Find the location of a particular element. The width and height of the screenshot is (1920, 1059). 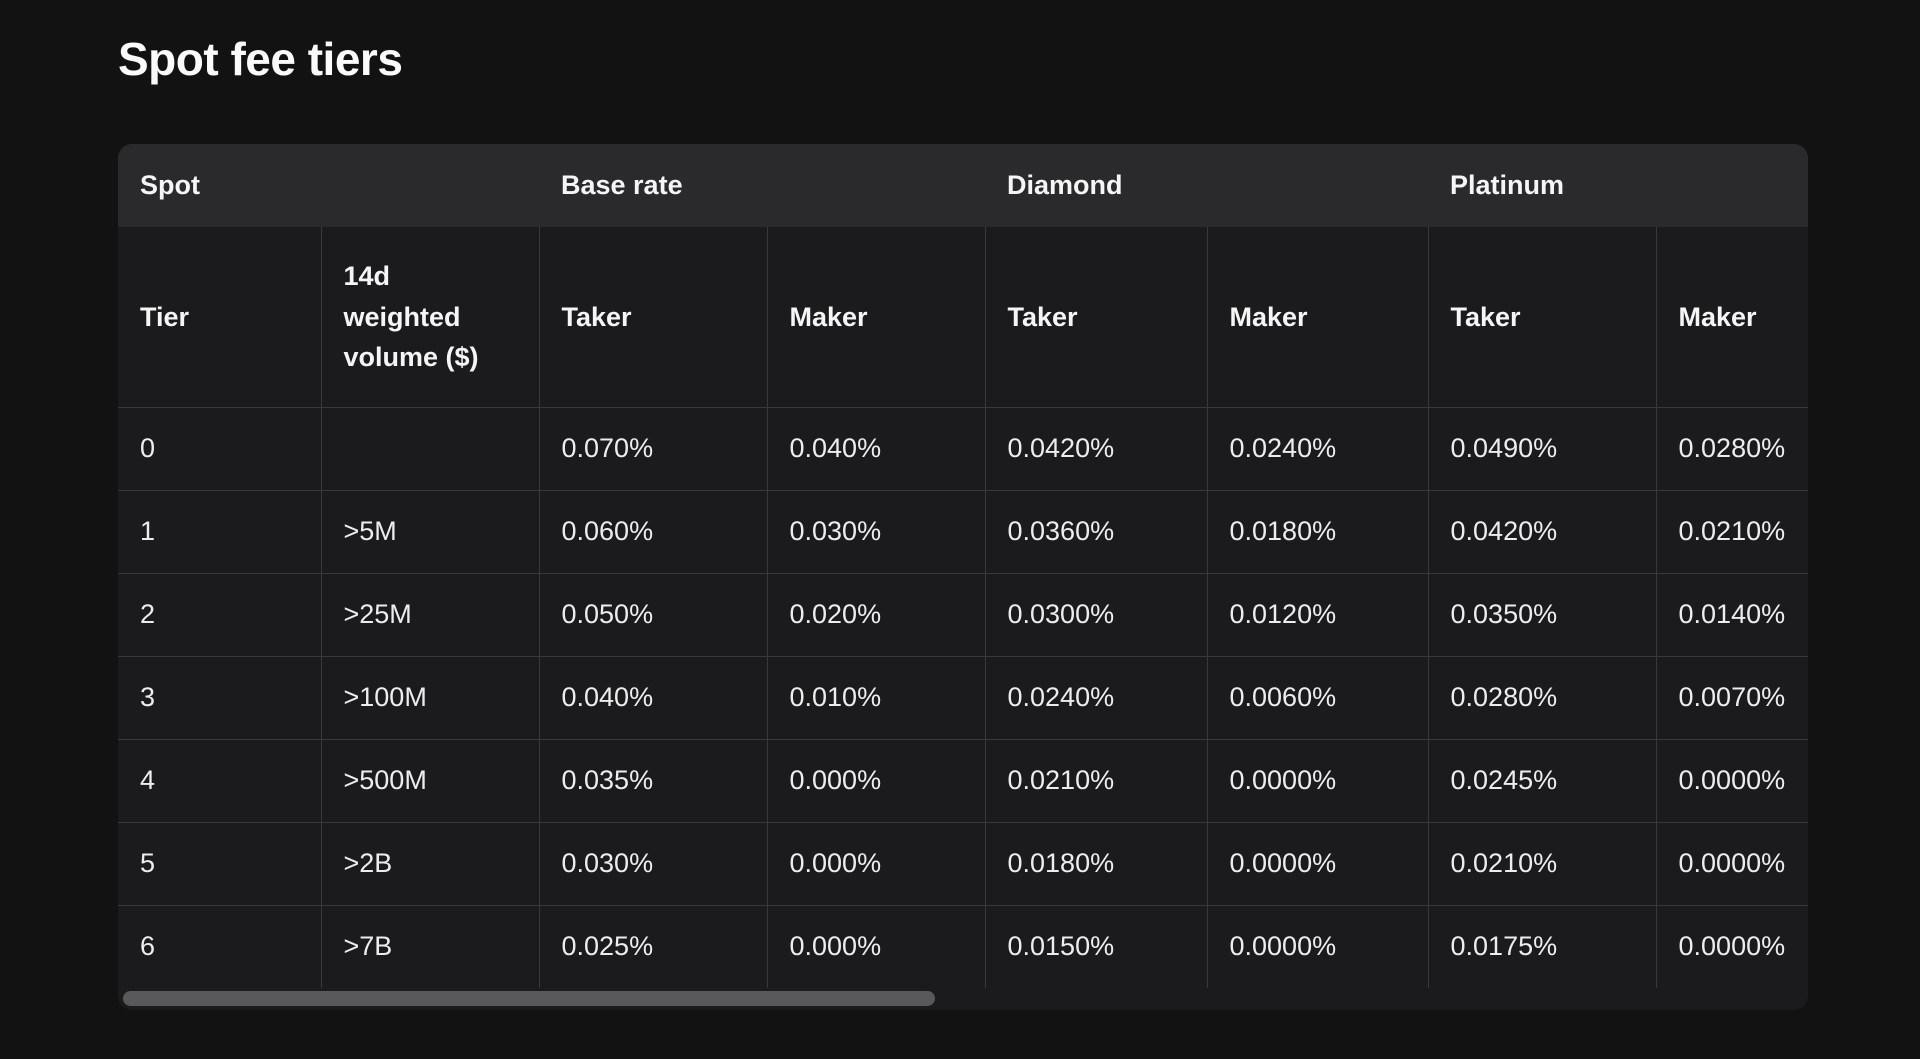

cell-tier: 4 is located at coordinates (220, 780).